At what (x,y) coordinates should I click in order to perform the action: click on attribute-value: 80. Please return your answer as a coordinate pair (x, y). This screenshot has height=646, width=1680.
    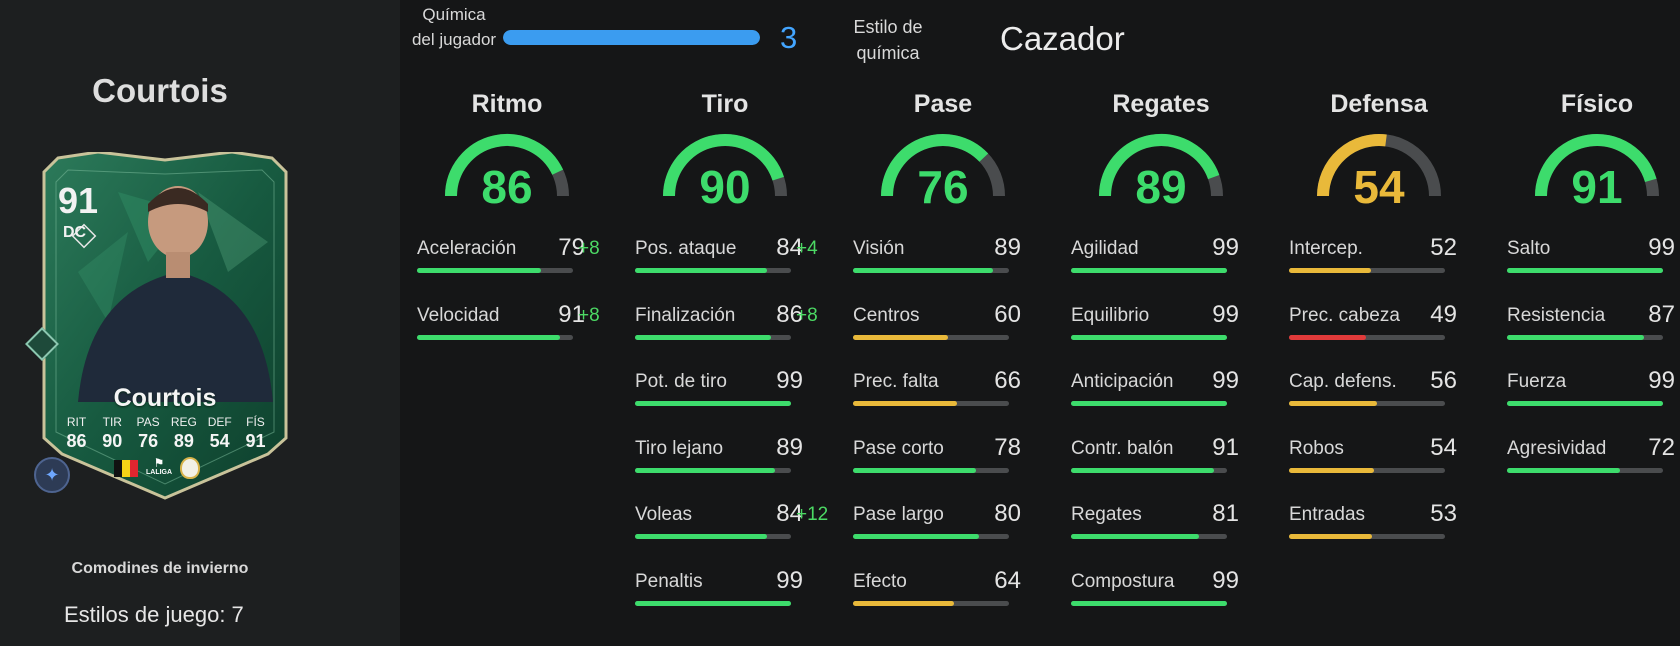
    Looking at the image, I should click on (1007, 513).